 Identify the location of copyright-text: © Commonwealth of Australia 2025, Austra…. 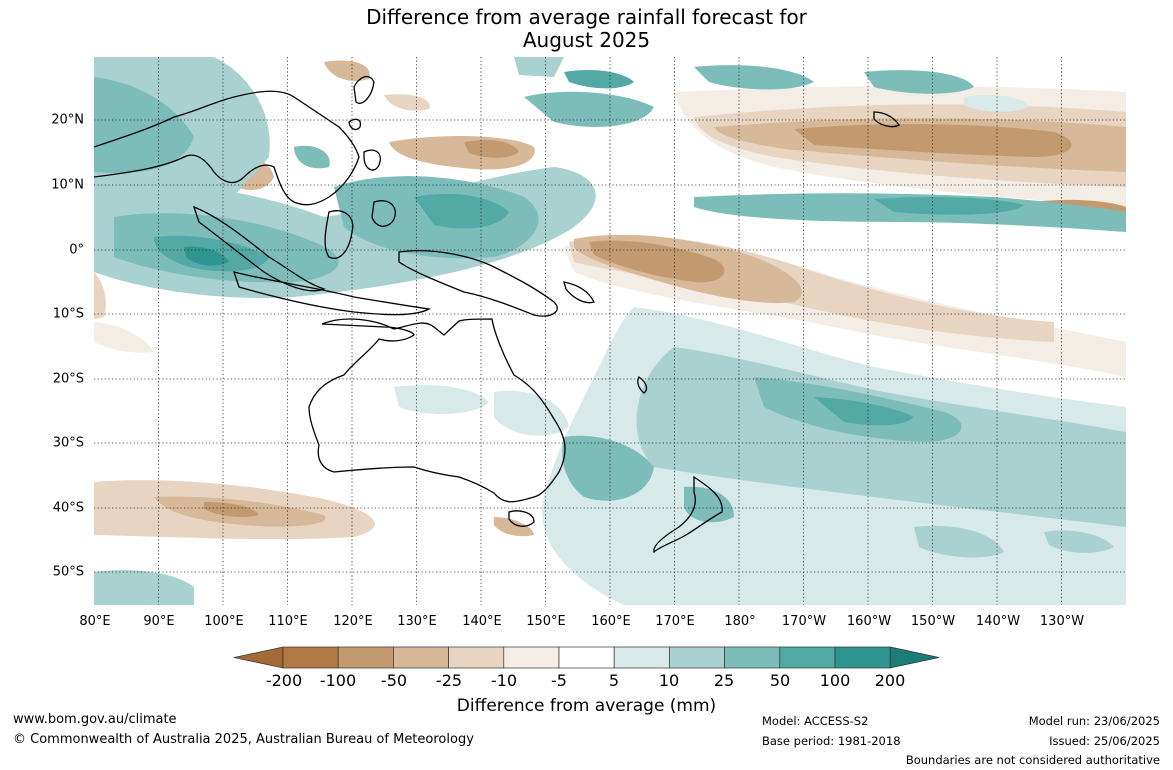
(243, 739).